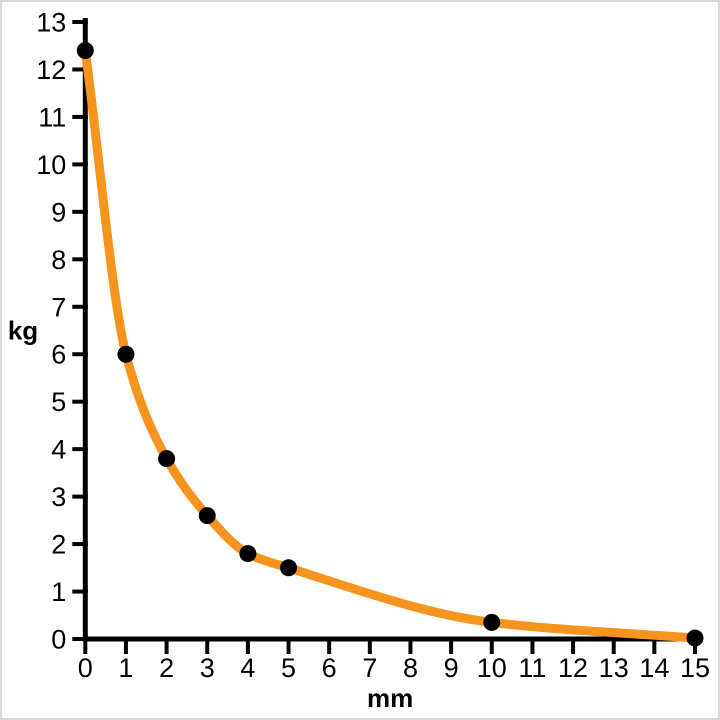 Image resolution: width=720 pixels, height=720 pixels. What do you see at coordinates (51, 70) in the screenshot?
I see `y-tick-label: 12` at bounding box center [51, 70].